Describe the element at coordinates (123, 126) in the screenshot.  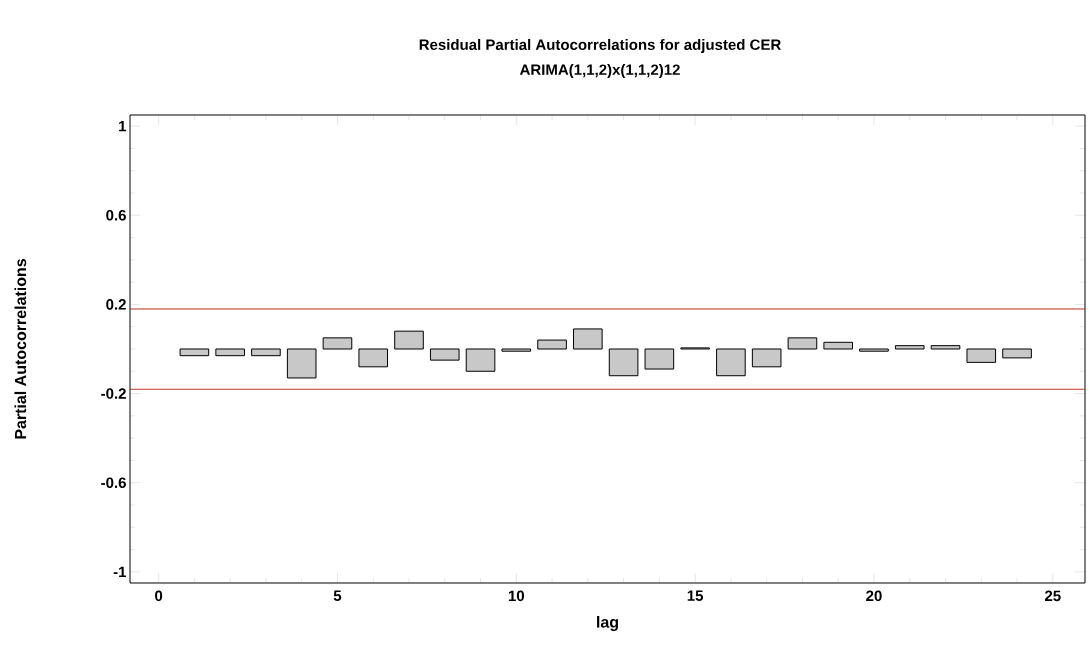
I see `y-tick-label: 1` at that location.